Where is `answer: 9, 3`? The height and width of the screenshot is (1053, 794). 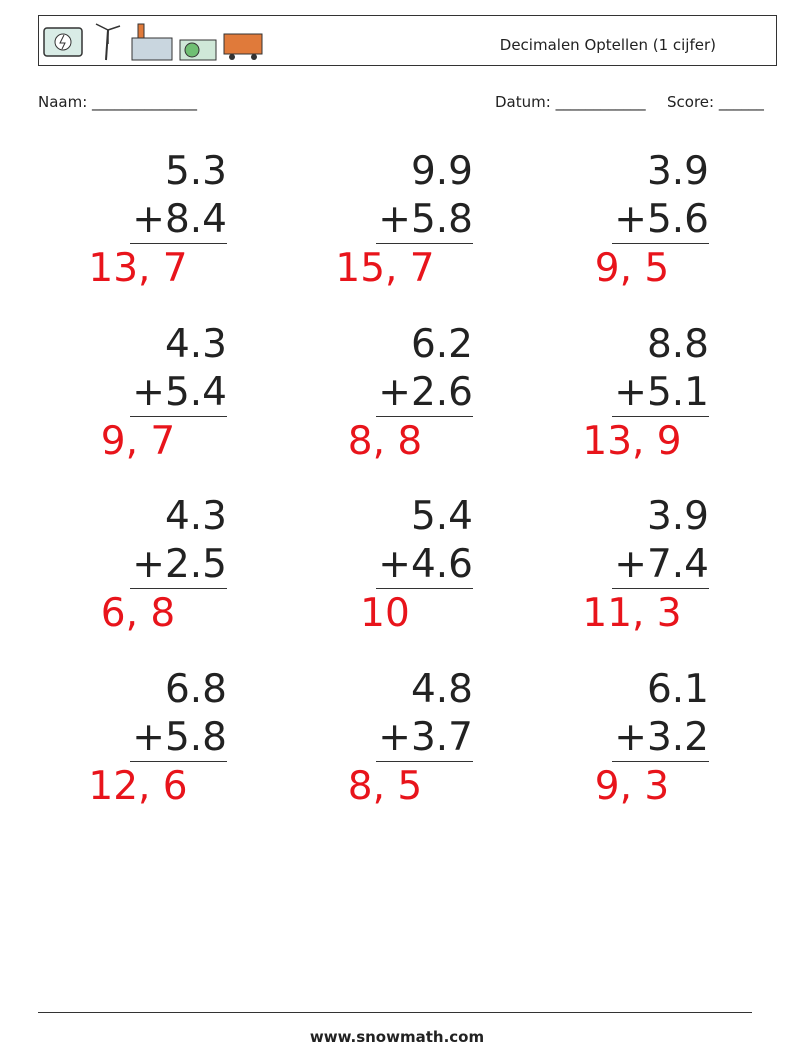
answer: 9, 3 is located at coordinates (632, 786).